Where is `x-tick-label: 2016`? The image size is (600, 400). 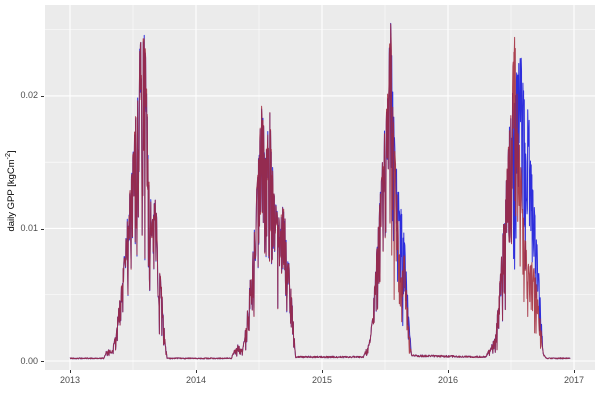 x-tick-label: 2016 is located at coordinates (448, 380).